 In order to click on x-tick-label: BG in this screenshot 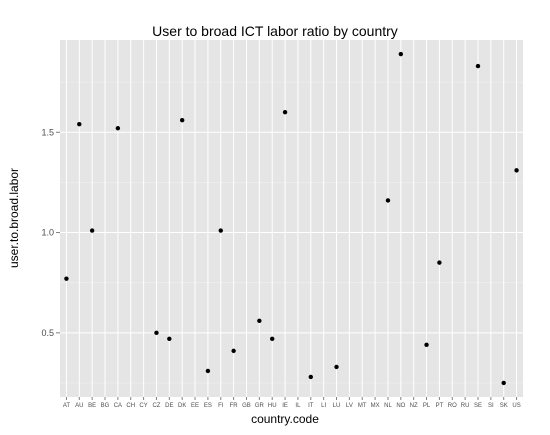, I will do `click(105, 406)`.